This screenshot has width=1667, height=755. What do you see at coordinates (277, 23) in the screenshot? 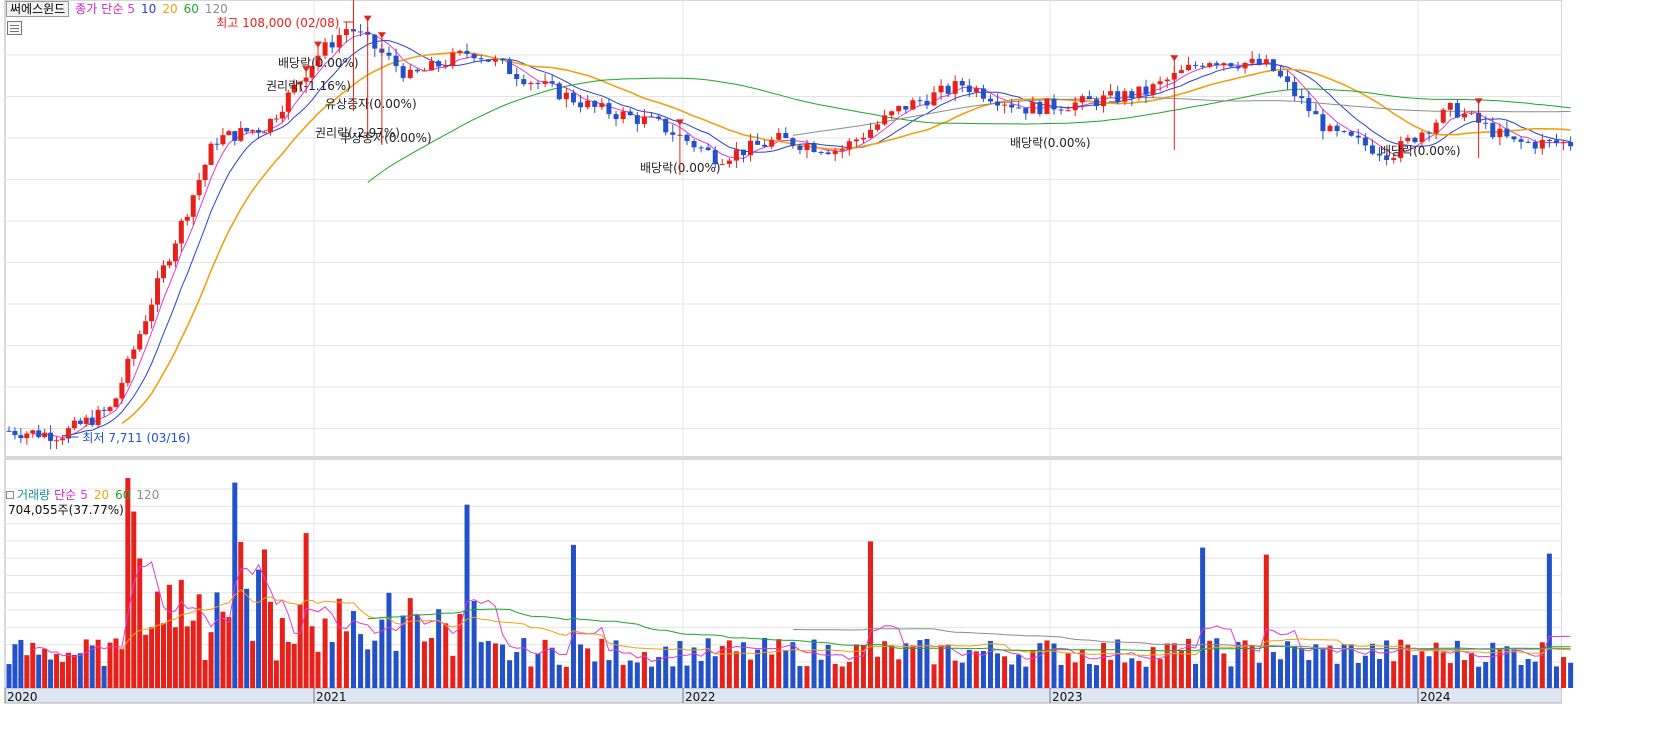
I see `high-label: 최고 108,000 (02/08)` at bounding box center [277, 23].